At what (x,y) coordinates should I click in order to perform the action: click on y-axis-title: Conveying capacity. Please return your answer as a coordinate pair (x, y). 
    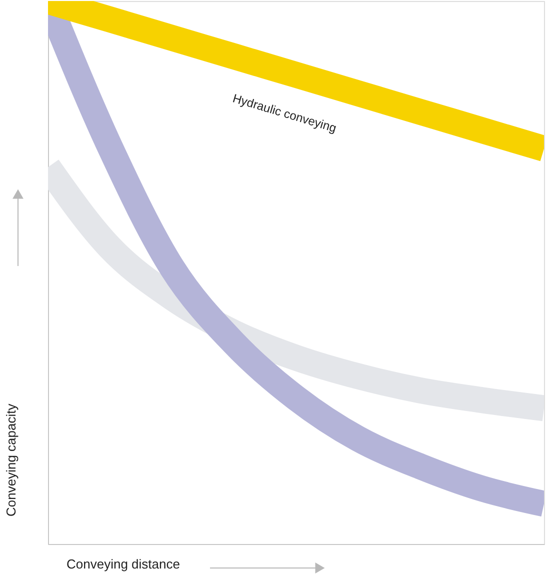
    Looking at the image, I should click on (11, 459).